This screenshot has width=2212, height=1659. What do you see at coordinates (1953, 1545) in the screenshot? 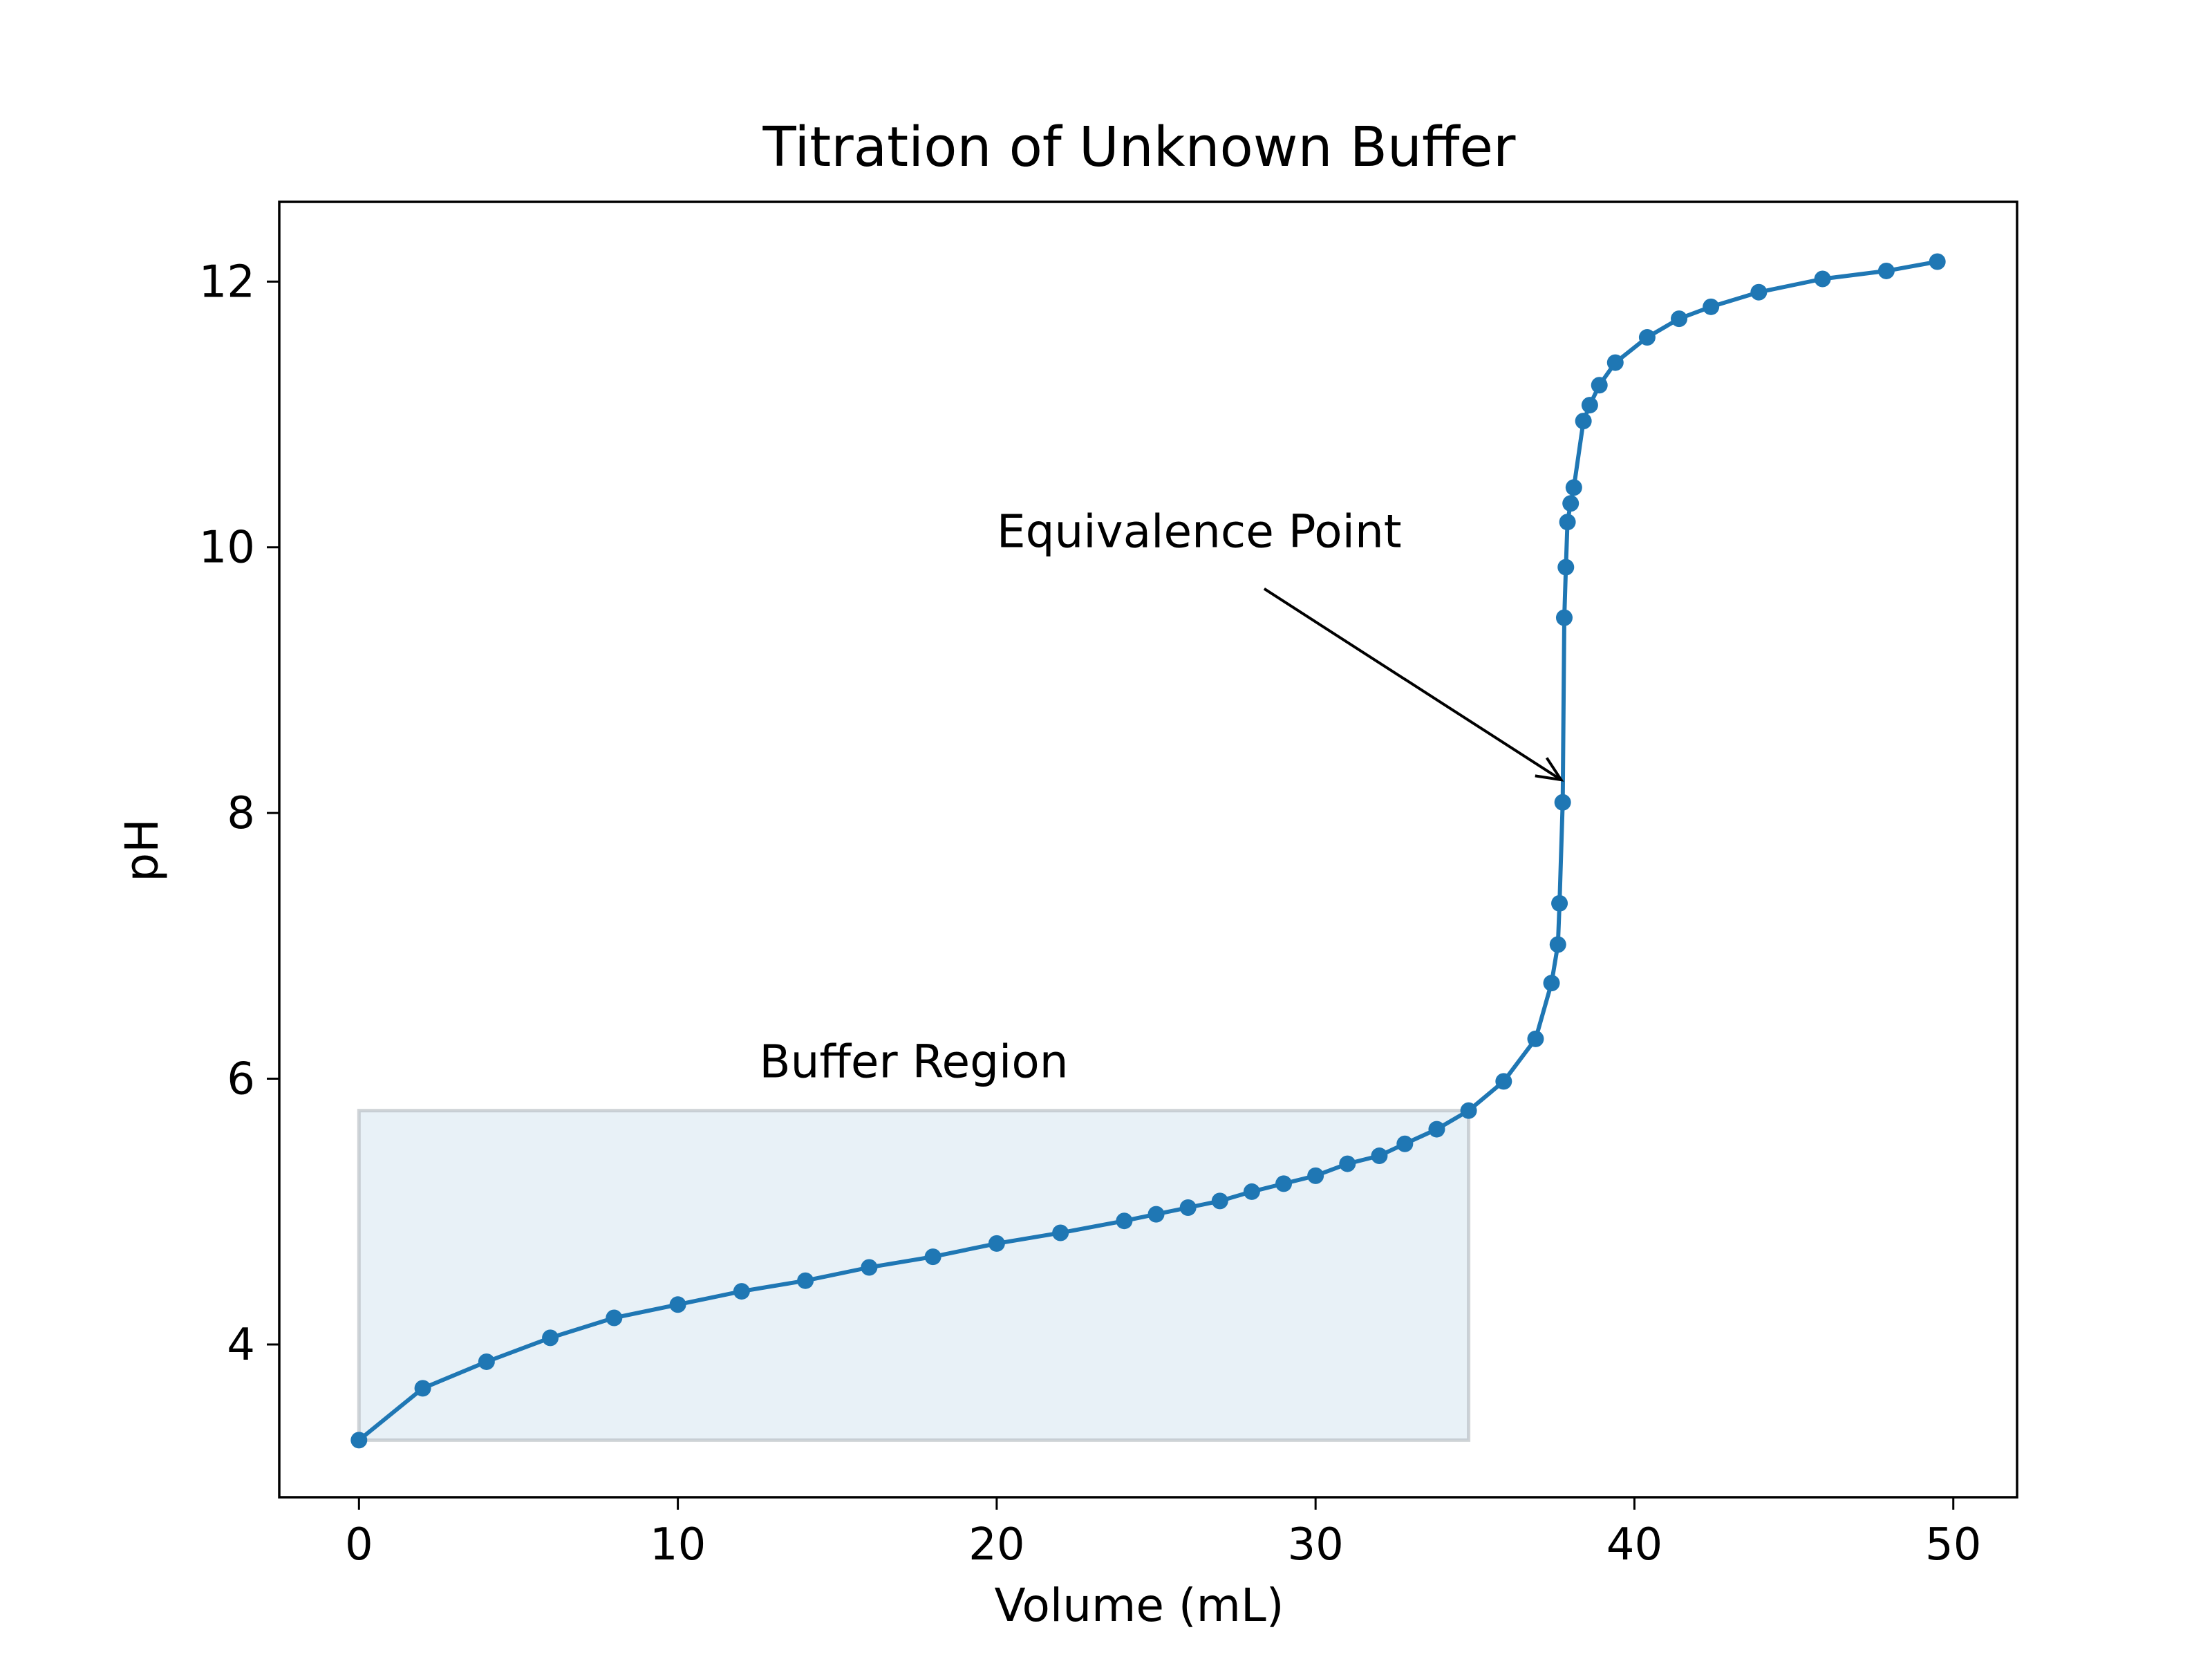
I see `x-tick-label: 50` at bounding box center [1953, 1545].